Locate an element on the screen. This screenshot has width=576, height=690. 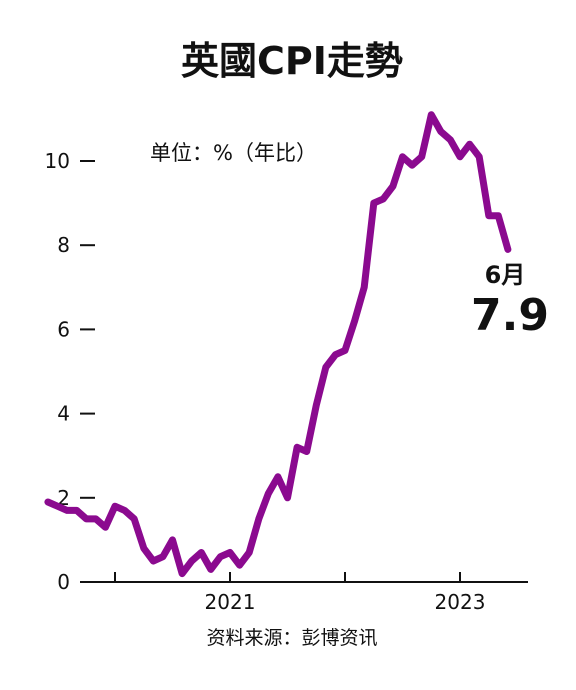
x-tick-label: 2023 is located at coordinates (460, 602).